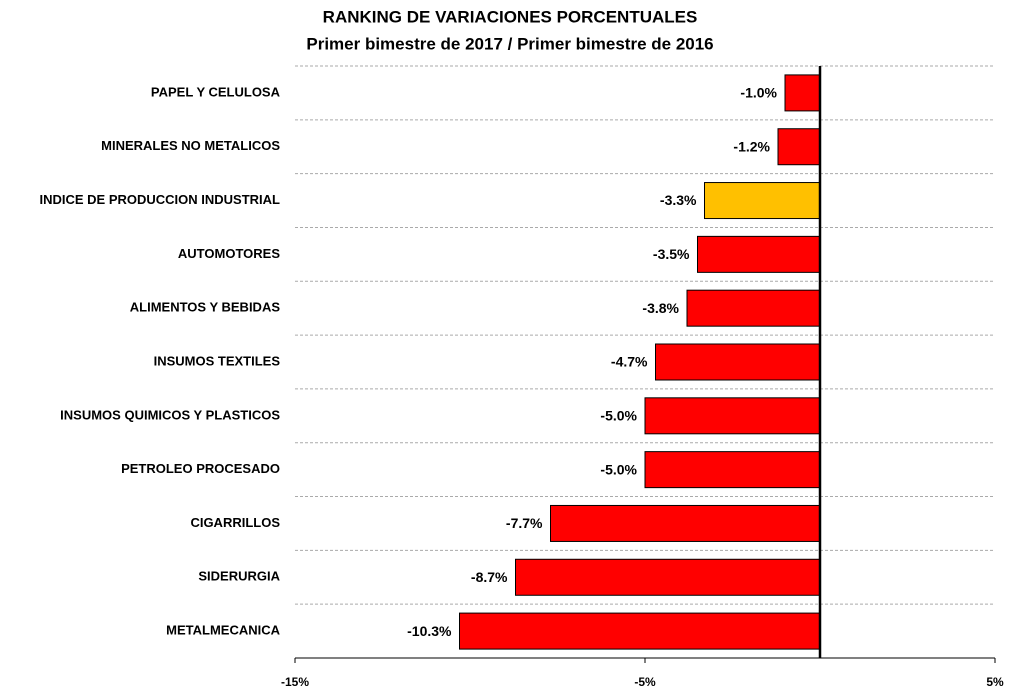 Image resolution: width=1009 pixels, height=689 pixels. What do you see at coordinates (510, 16) in the screenshot?
I see `chart-title: RANKING DE VARIACIONES PORCENTUALES` at bounding box center [510, 16].